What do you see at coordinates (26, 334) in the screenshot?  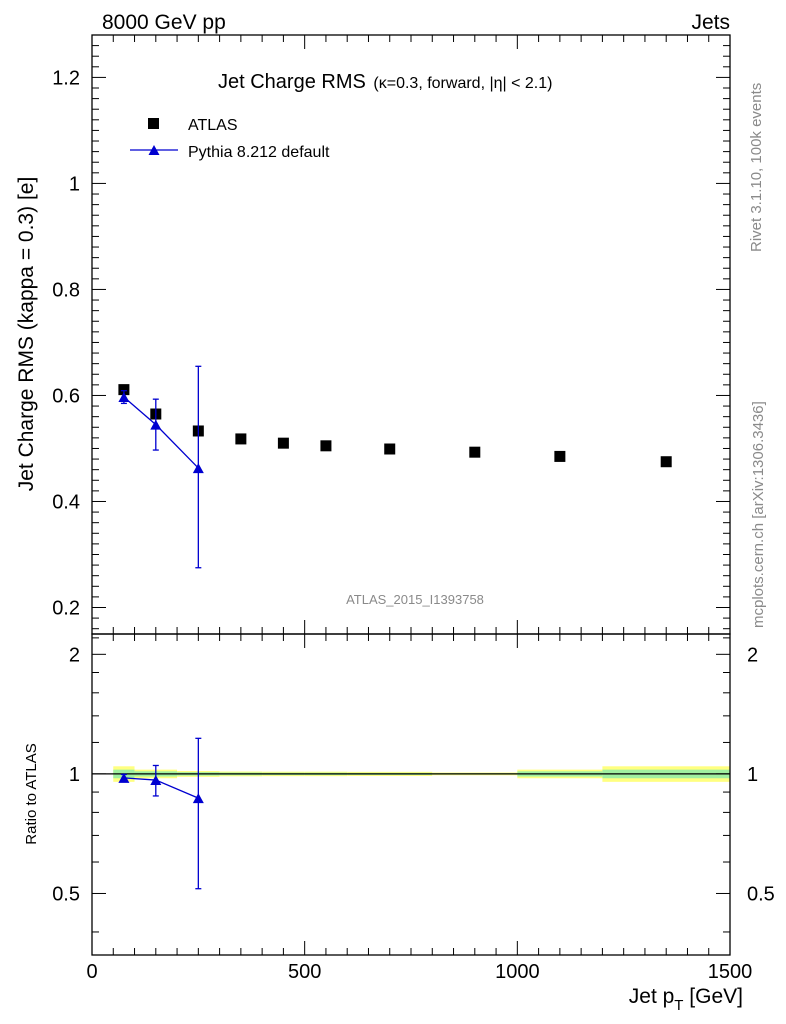 I see `main-ylabel: Jet Charge RMS (kappa = 0.3) [e]` at bounding box center [26, 334].